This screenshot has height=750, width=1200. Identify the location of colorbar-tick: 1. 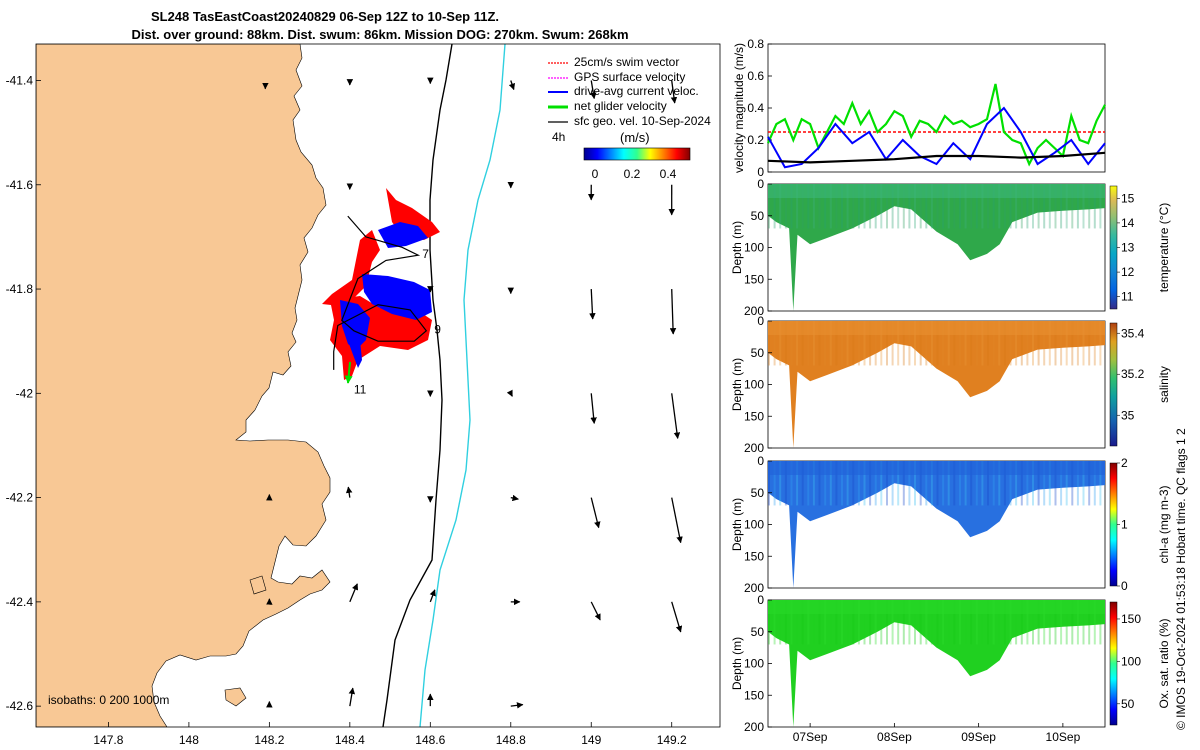
(1124, 525).